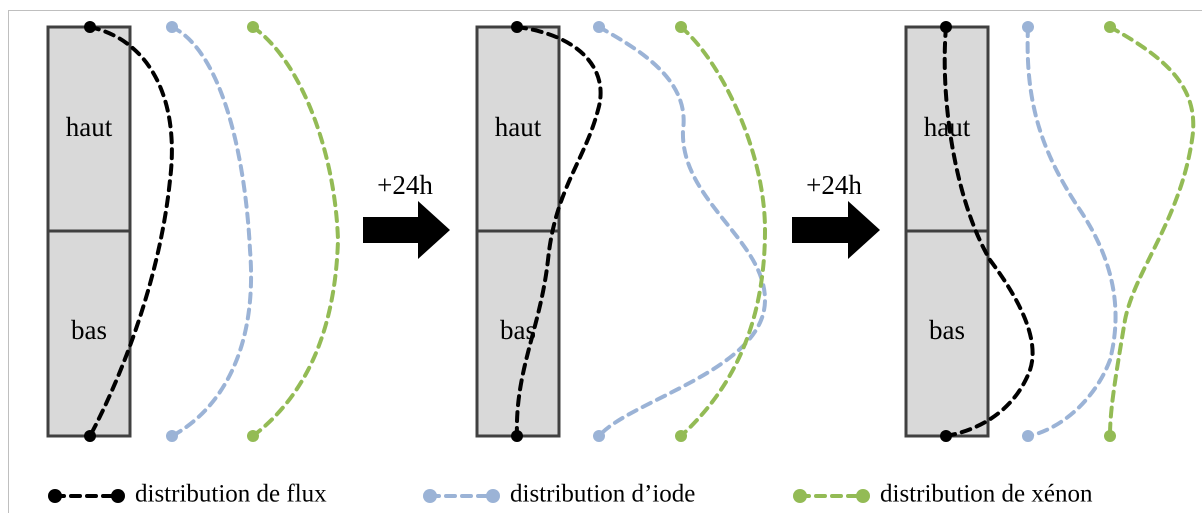 The height and width of the screenshot is (513, 1202). Describe the element at coordinates (231, 494) in the screenshot. I see `legend-label: distribution de flux` at that location.